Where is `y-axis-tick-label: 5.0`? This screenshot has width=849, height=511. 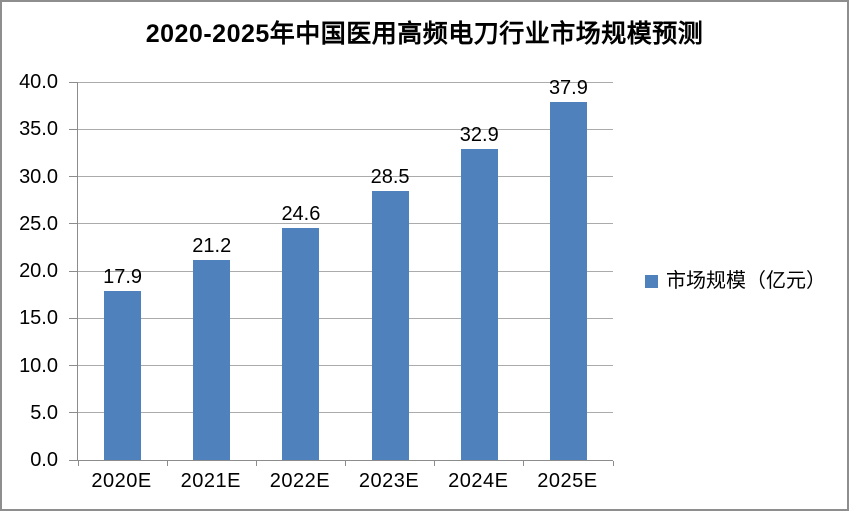
y-axis-tick-label: 5.0 is located at coordinates (44, 412).